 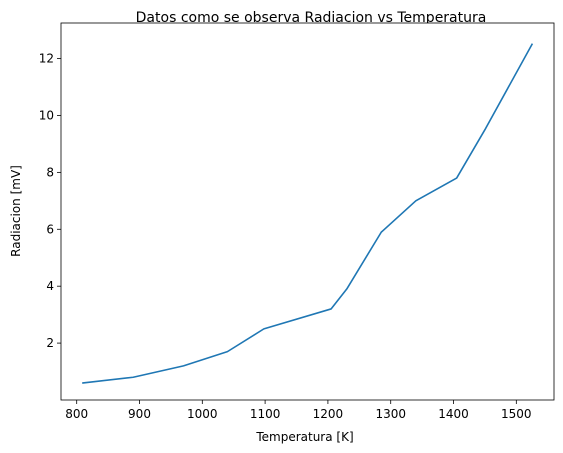 I want to click on x-tick-label: 1000, so click(x=202, y=414).